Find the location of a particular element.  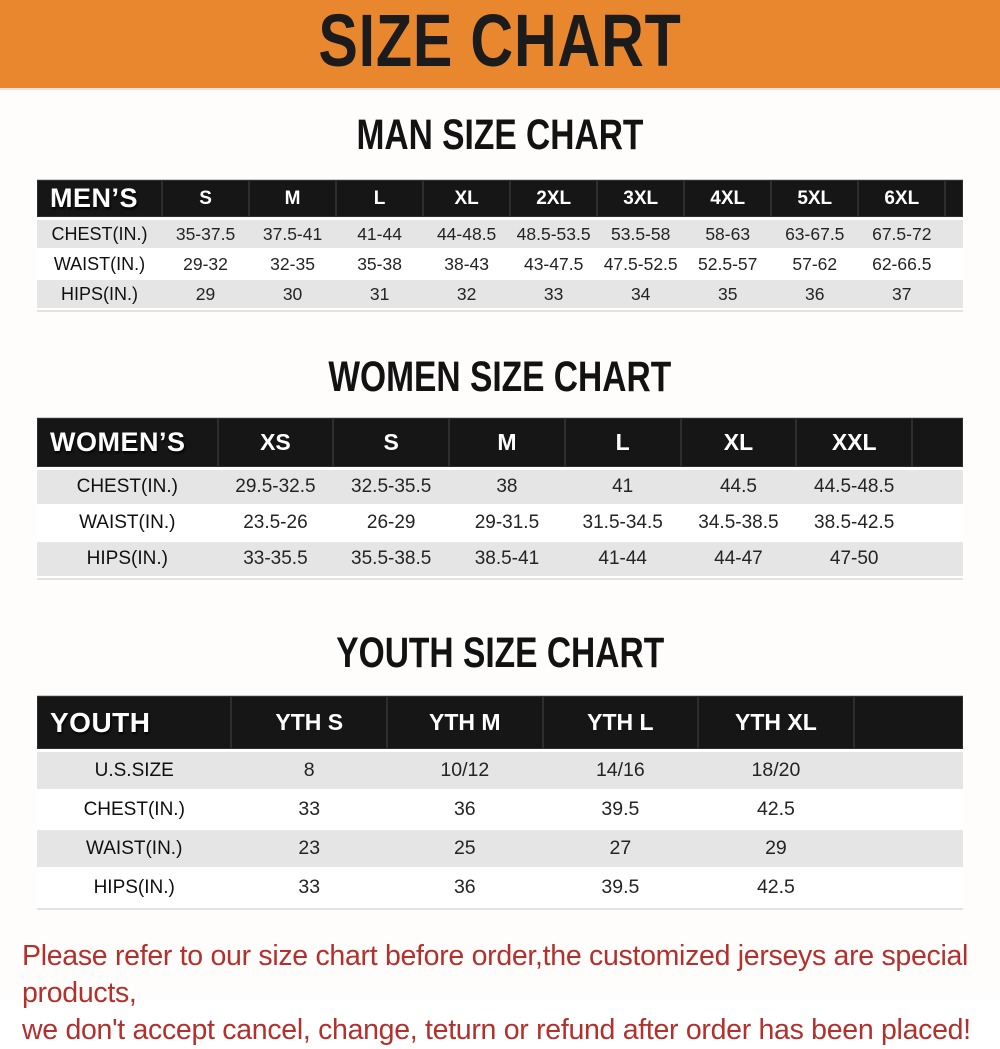

table-cell: 18/20 is located at coordinates (776, 771).